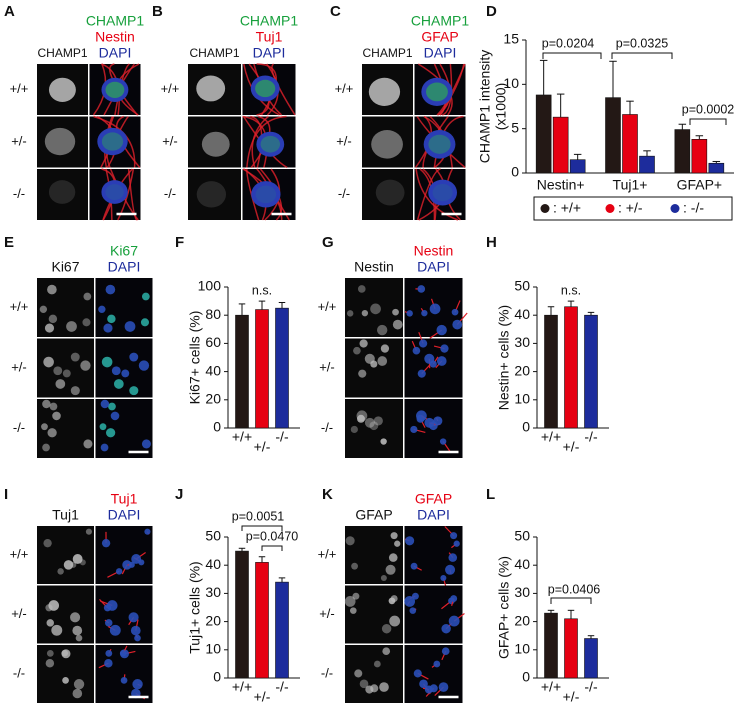 The image size is (739, 709). What do you see at coordinates (633, 208) in the screenshot?
I see `legend-box` at bounding box center [633, 208].